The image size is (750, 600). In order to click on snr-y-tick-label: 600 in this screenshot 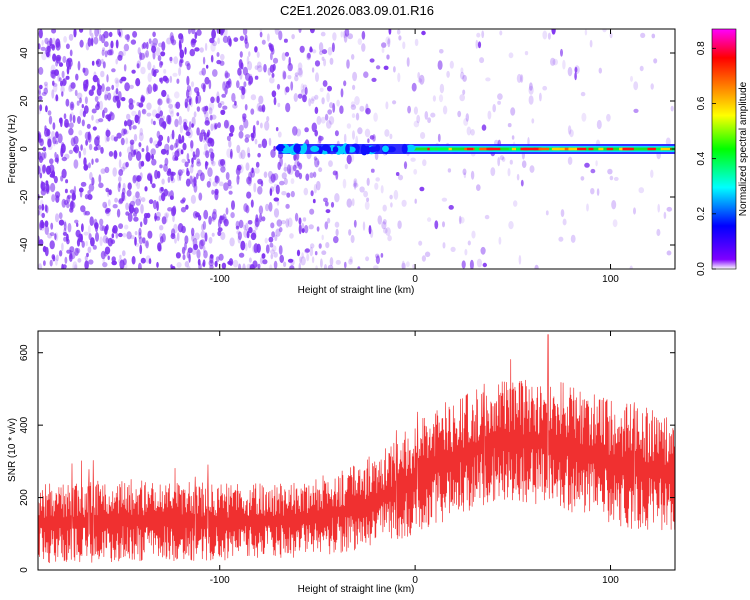, I will do `click(24, 352)`.